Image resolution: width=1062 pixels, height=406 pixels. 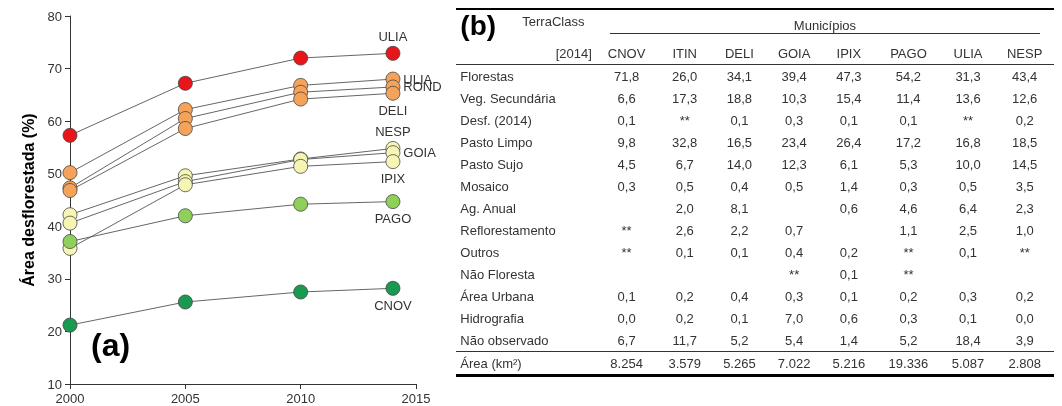 What do you see at coordinates (1024, 230) in the screenshot?
I see `text: 1,0` at bounding box center [1024, 230].